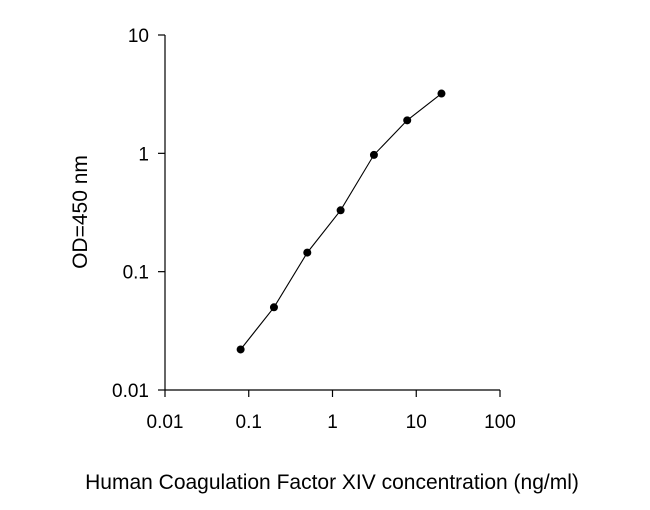  What do you see at coordinates (138, 36) in the screenshot?
I see `y-tick-label: 10` at bounding box center [138, 36].